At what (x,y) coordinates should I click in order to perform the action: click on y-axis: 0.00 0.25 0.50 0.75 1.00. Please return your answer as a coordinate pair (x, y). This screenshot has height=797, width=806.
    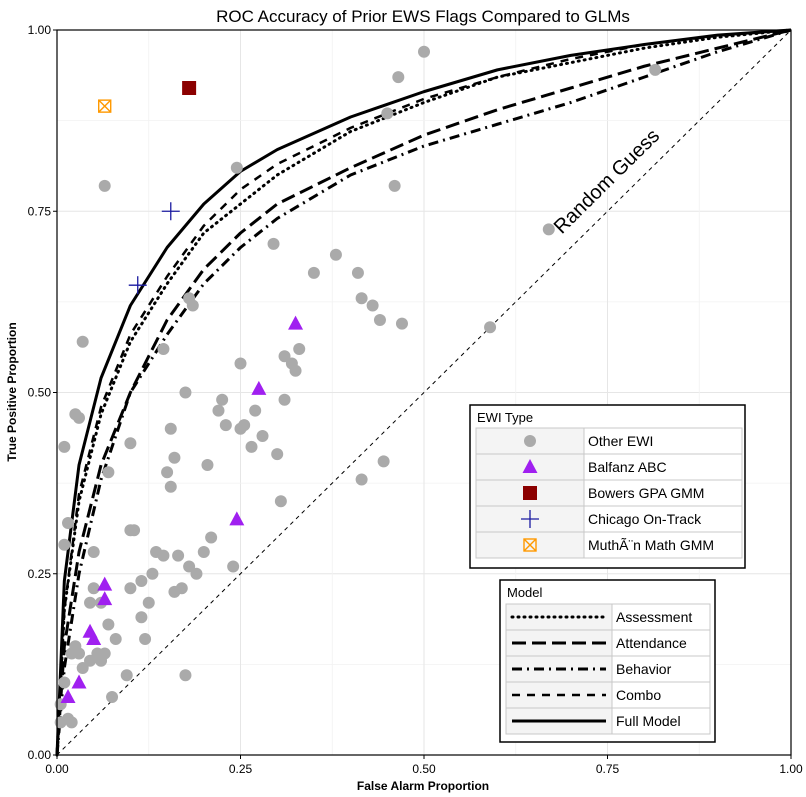
    Looking at the image, I should click on (42, 392).